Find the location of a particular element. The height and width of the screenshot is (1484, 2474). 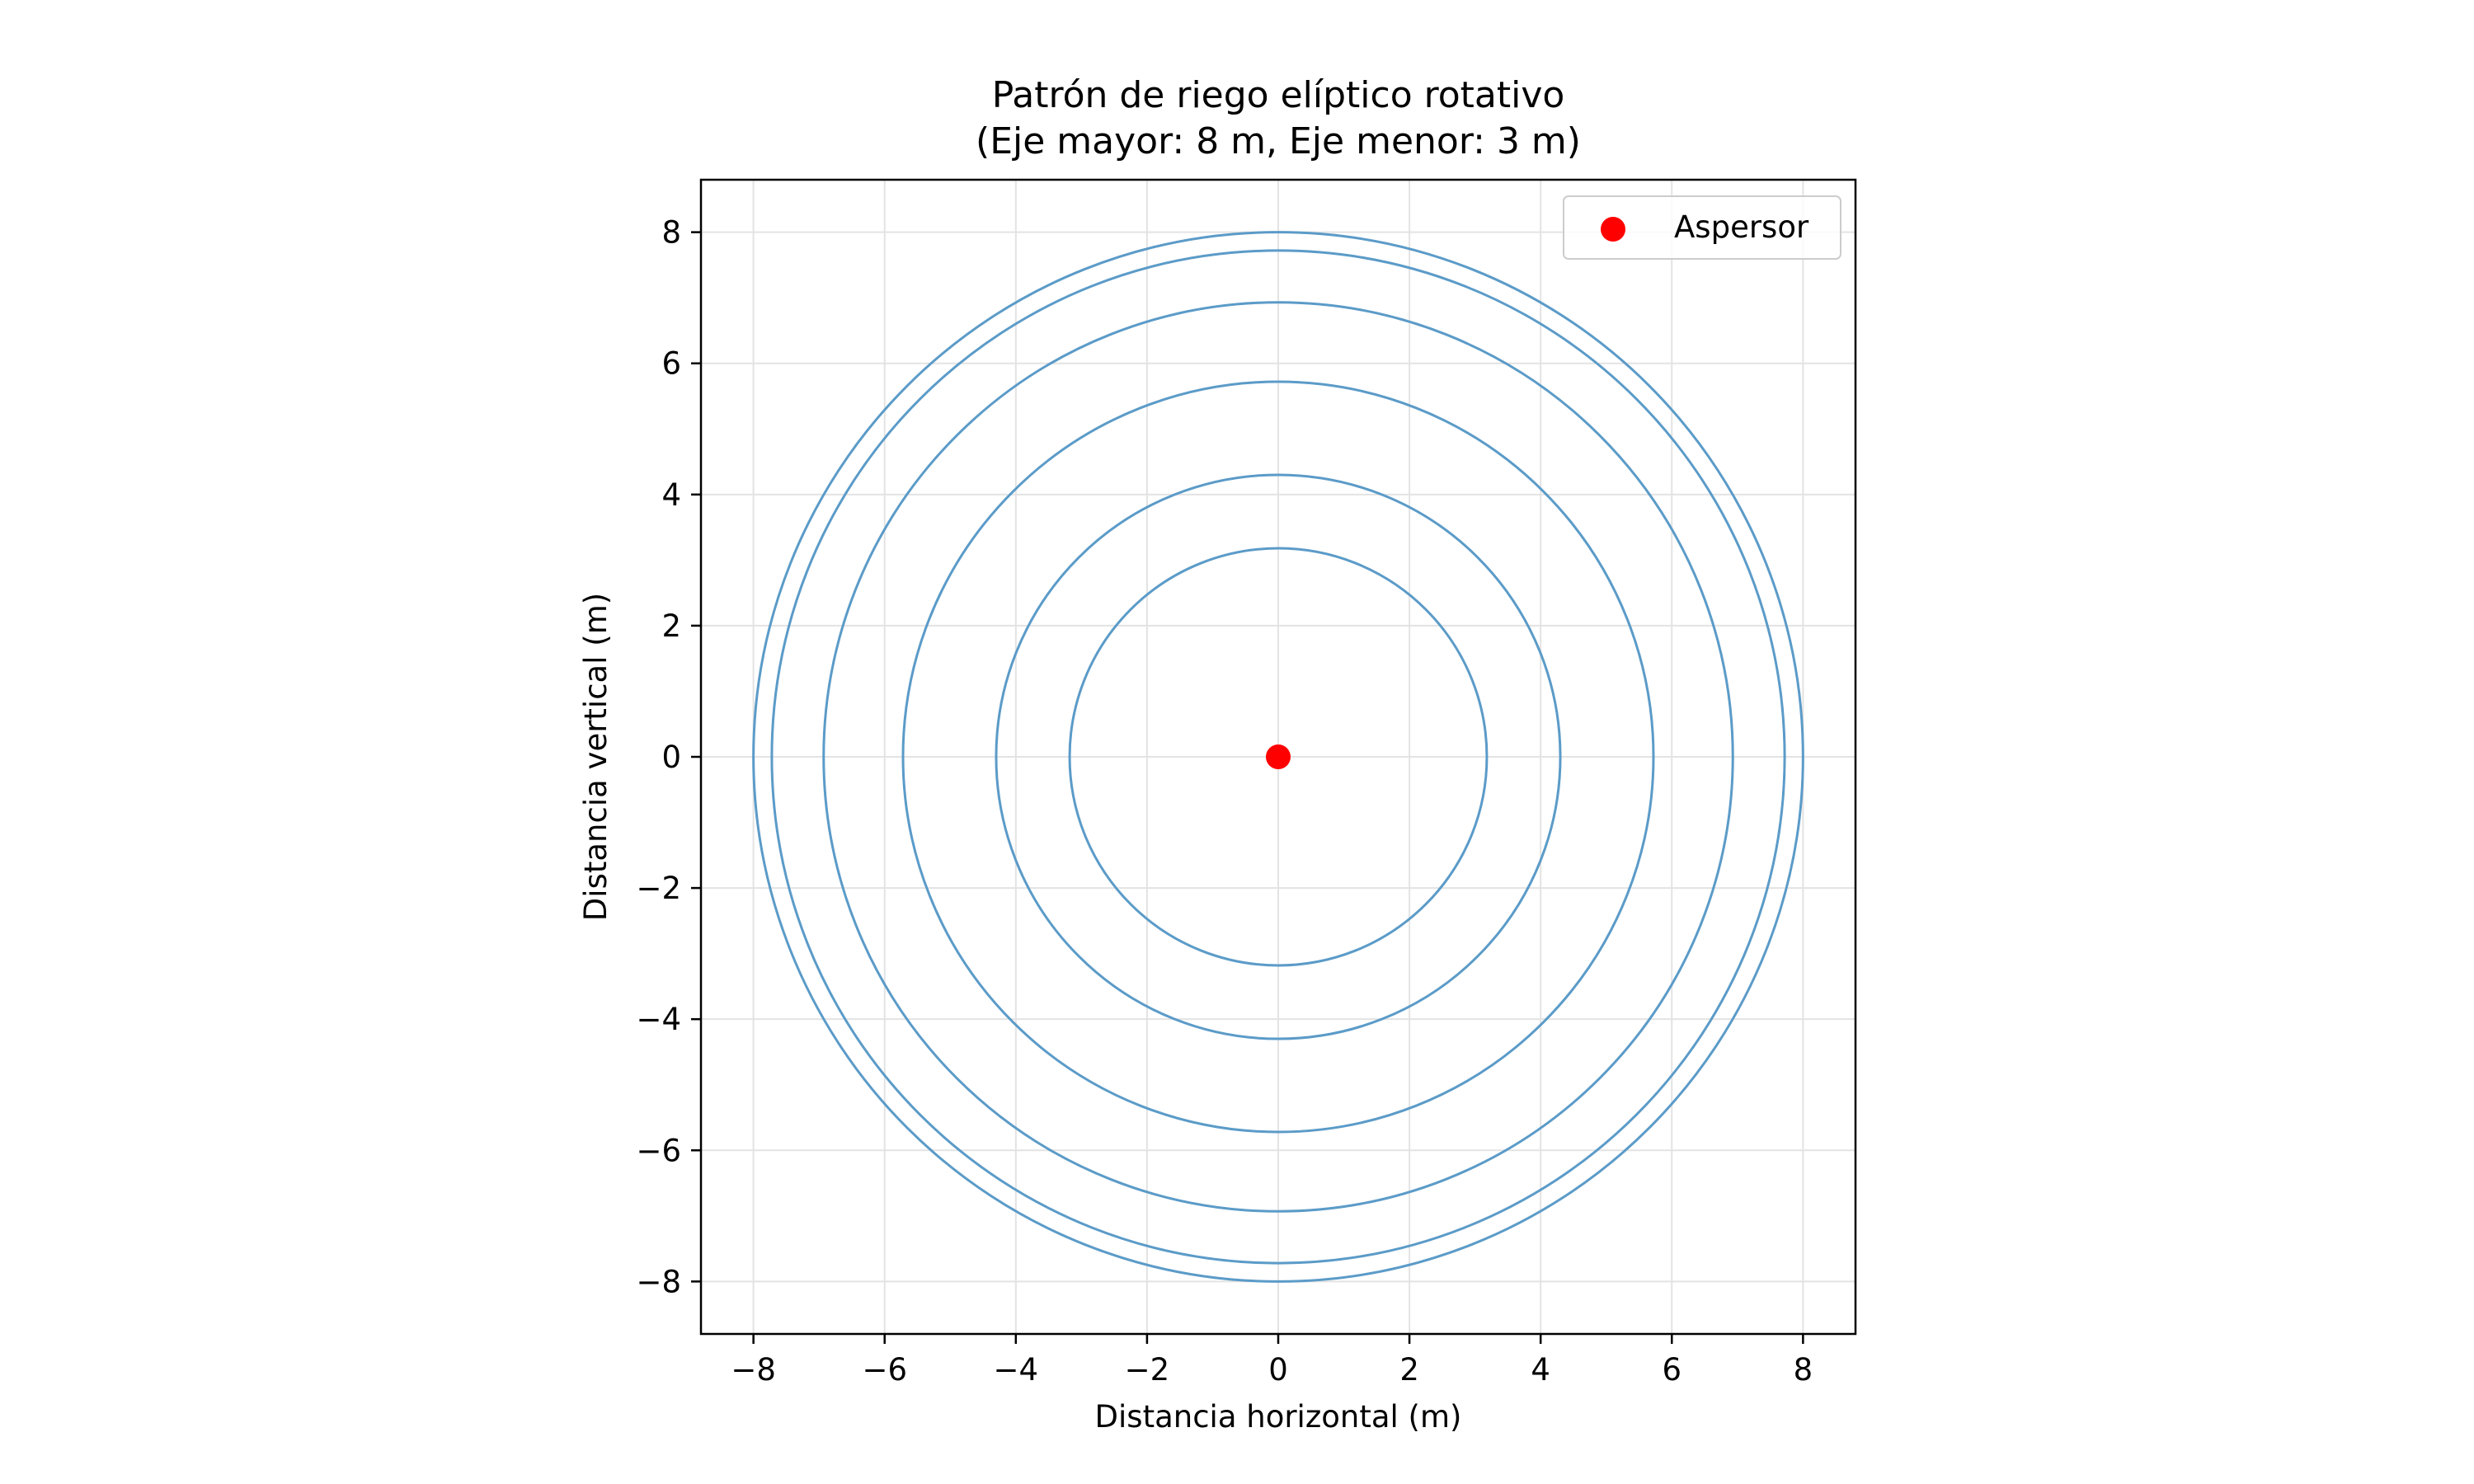

legend-label-aspersor: Aspersor is located at coordinates (1741, 227).